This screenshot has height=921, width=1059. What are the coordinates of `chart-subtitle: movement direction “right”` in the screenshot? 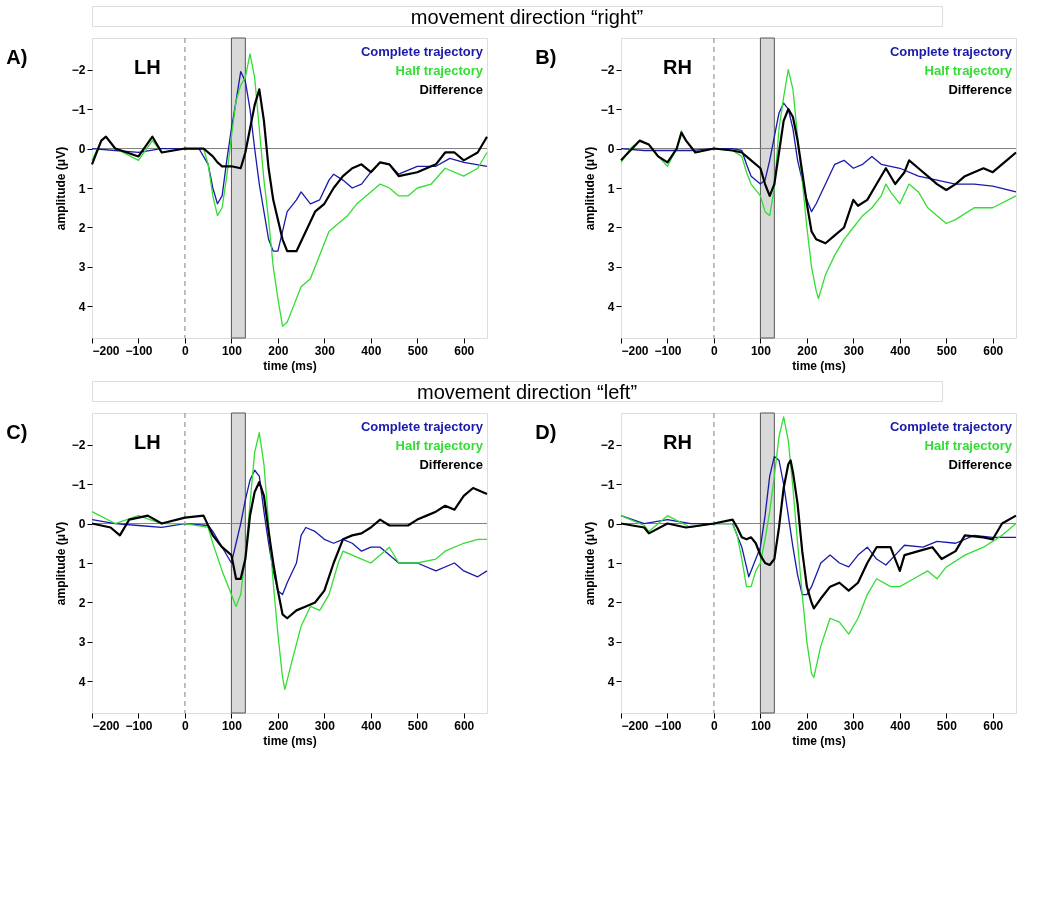 It's located at (527, 17).